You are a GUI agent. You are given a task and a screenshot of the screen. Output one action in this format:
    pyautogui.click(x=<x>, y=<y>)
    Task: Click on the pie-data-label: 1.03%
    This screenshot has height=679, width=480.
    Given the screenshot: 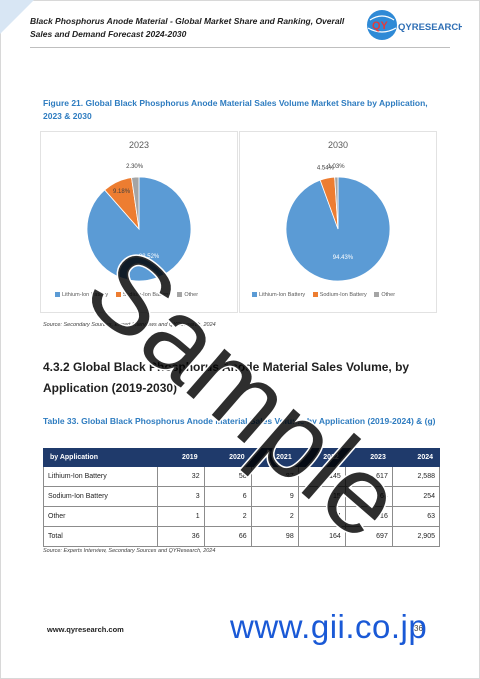 What is the action you would take?
    pyautogui.click(x=337, y=167)
    